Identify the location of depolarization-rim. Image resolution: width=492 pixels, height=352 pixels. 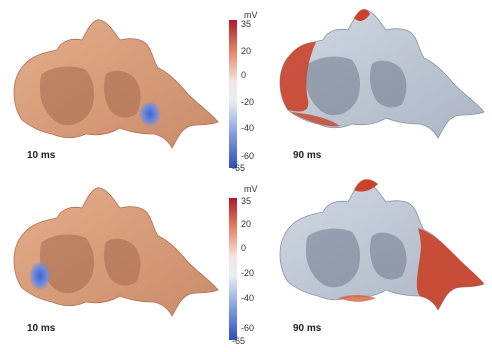
(298, 77).